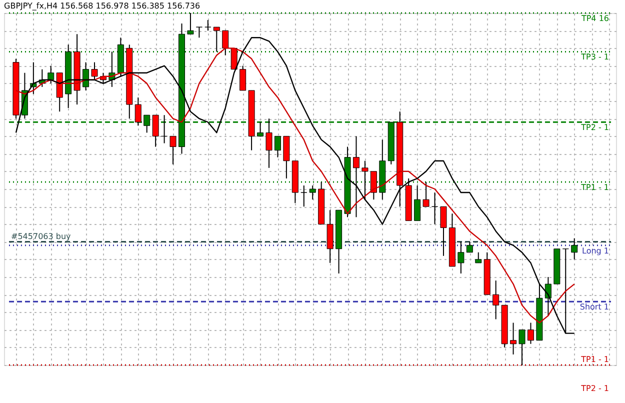 The height and width of the screenshot is (403, 625). I want to click on ref-line-label: TP4 16, so click(594, 18).